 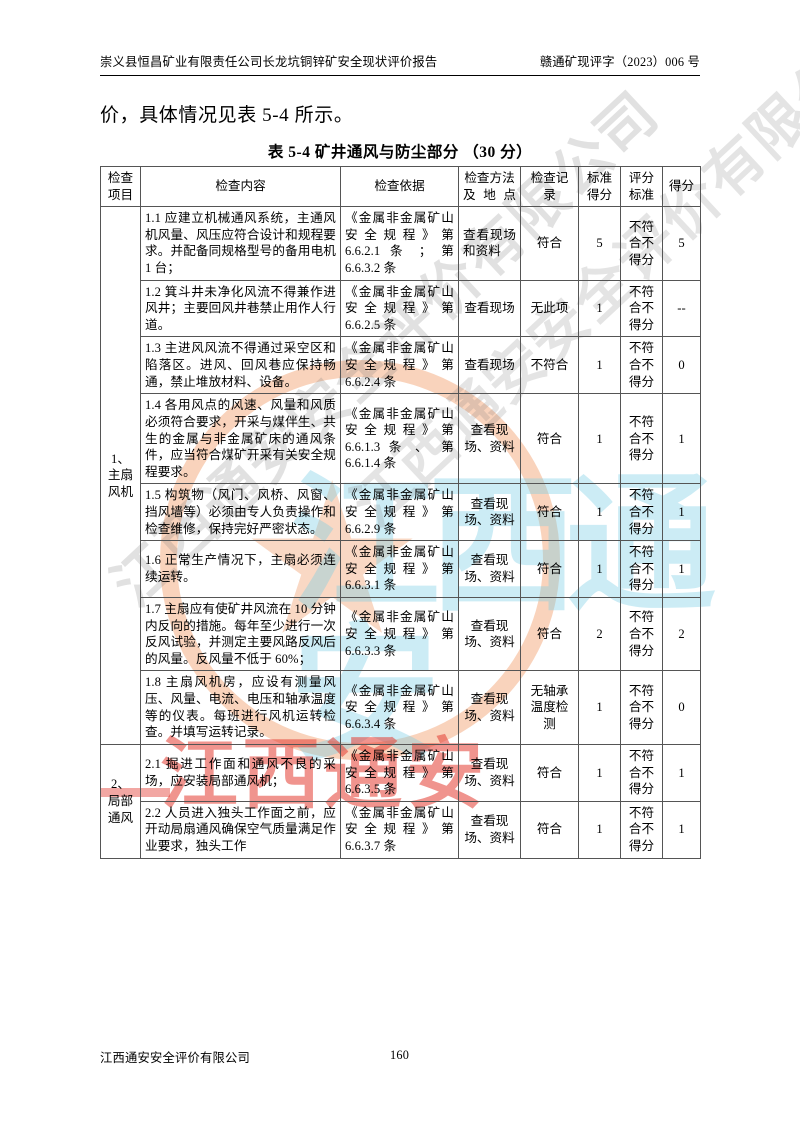 I want to click on table-caption: 表 5-4 矿井通风与防尘部分 （30 分）, so click(x=400, y=152).